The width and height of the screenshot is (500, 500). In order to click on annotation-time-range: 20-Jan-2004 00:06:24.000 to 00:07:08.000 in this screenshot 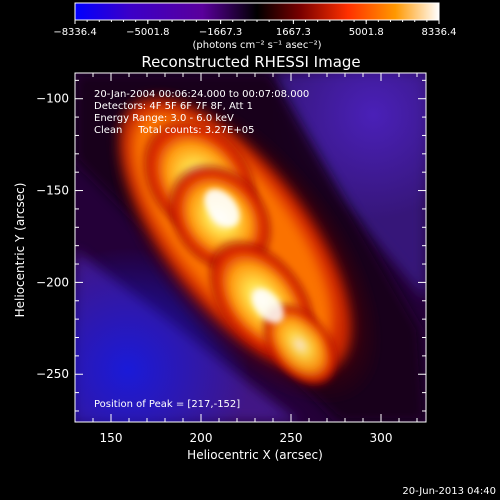, I will do `click(201, 94)`.